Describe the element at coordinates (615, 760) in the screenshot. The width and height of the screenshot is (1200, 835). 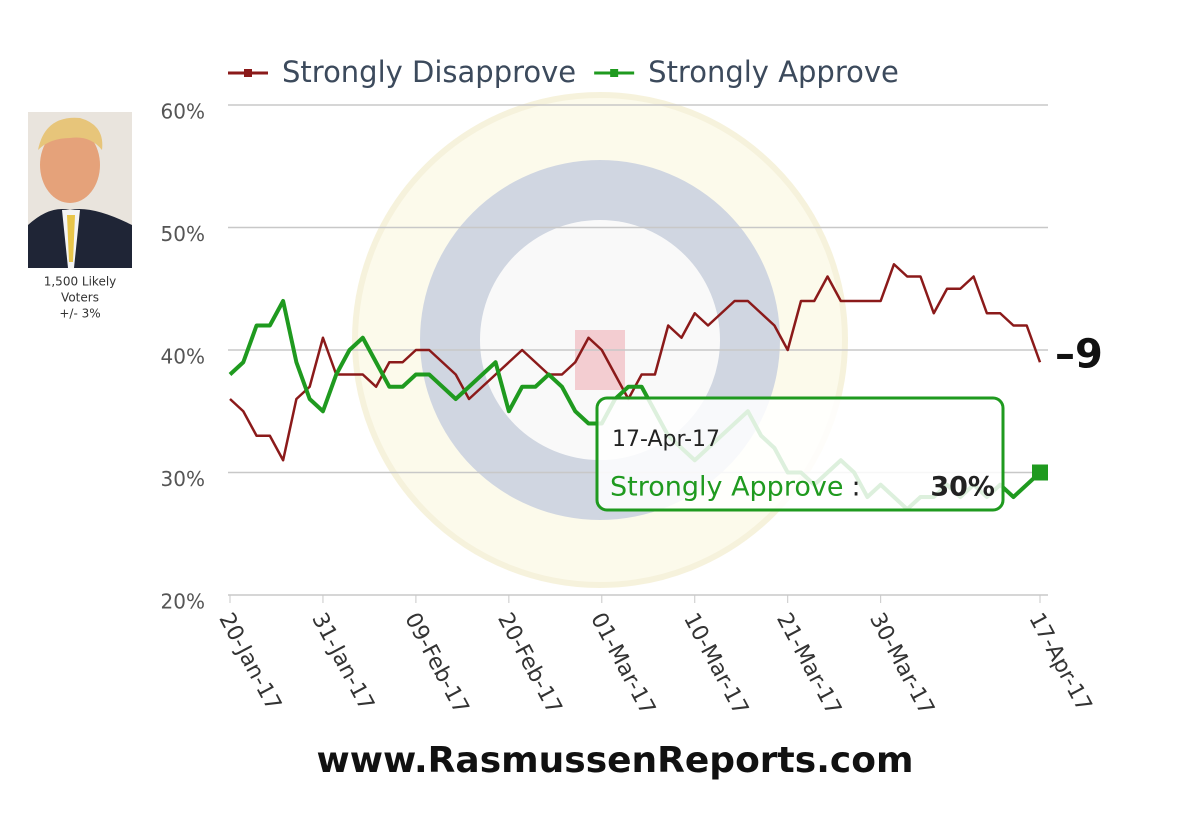
I see `footer: www.RasmussenReports.com` at that location.